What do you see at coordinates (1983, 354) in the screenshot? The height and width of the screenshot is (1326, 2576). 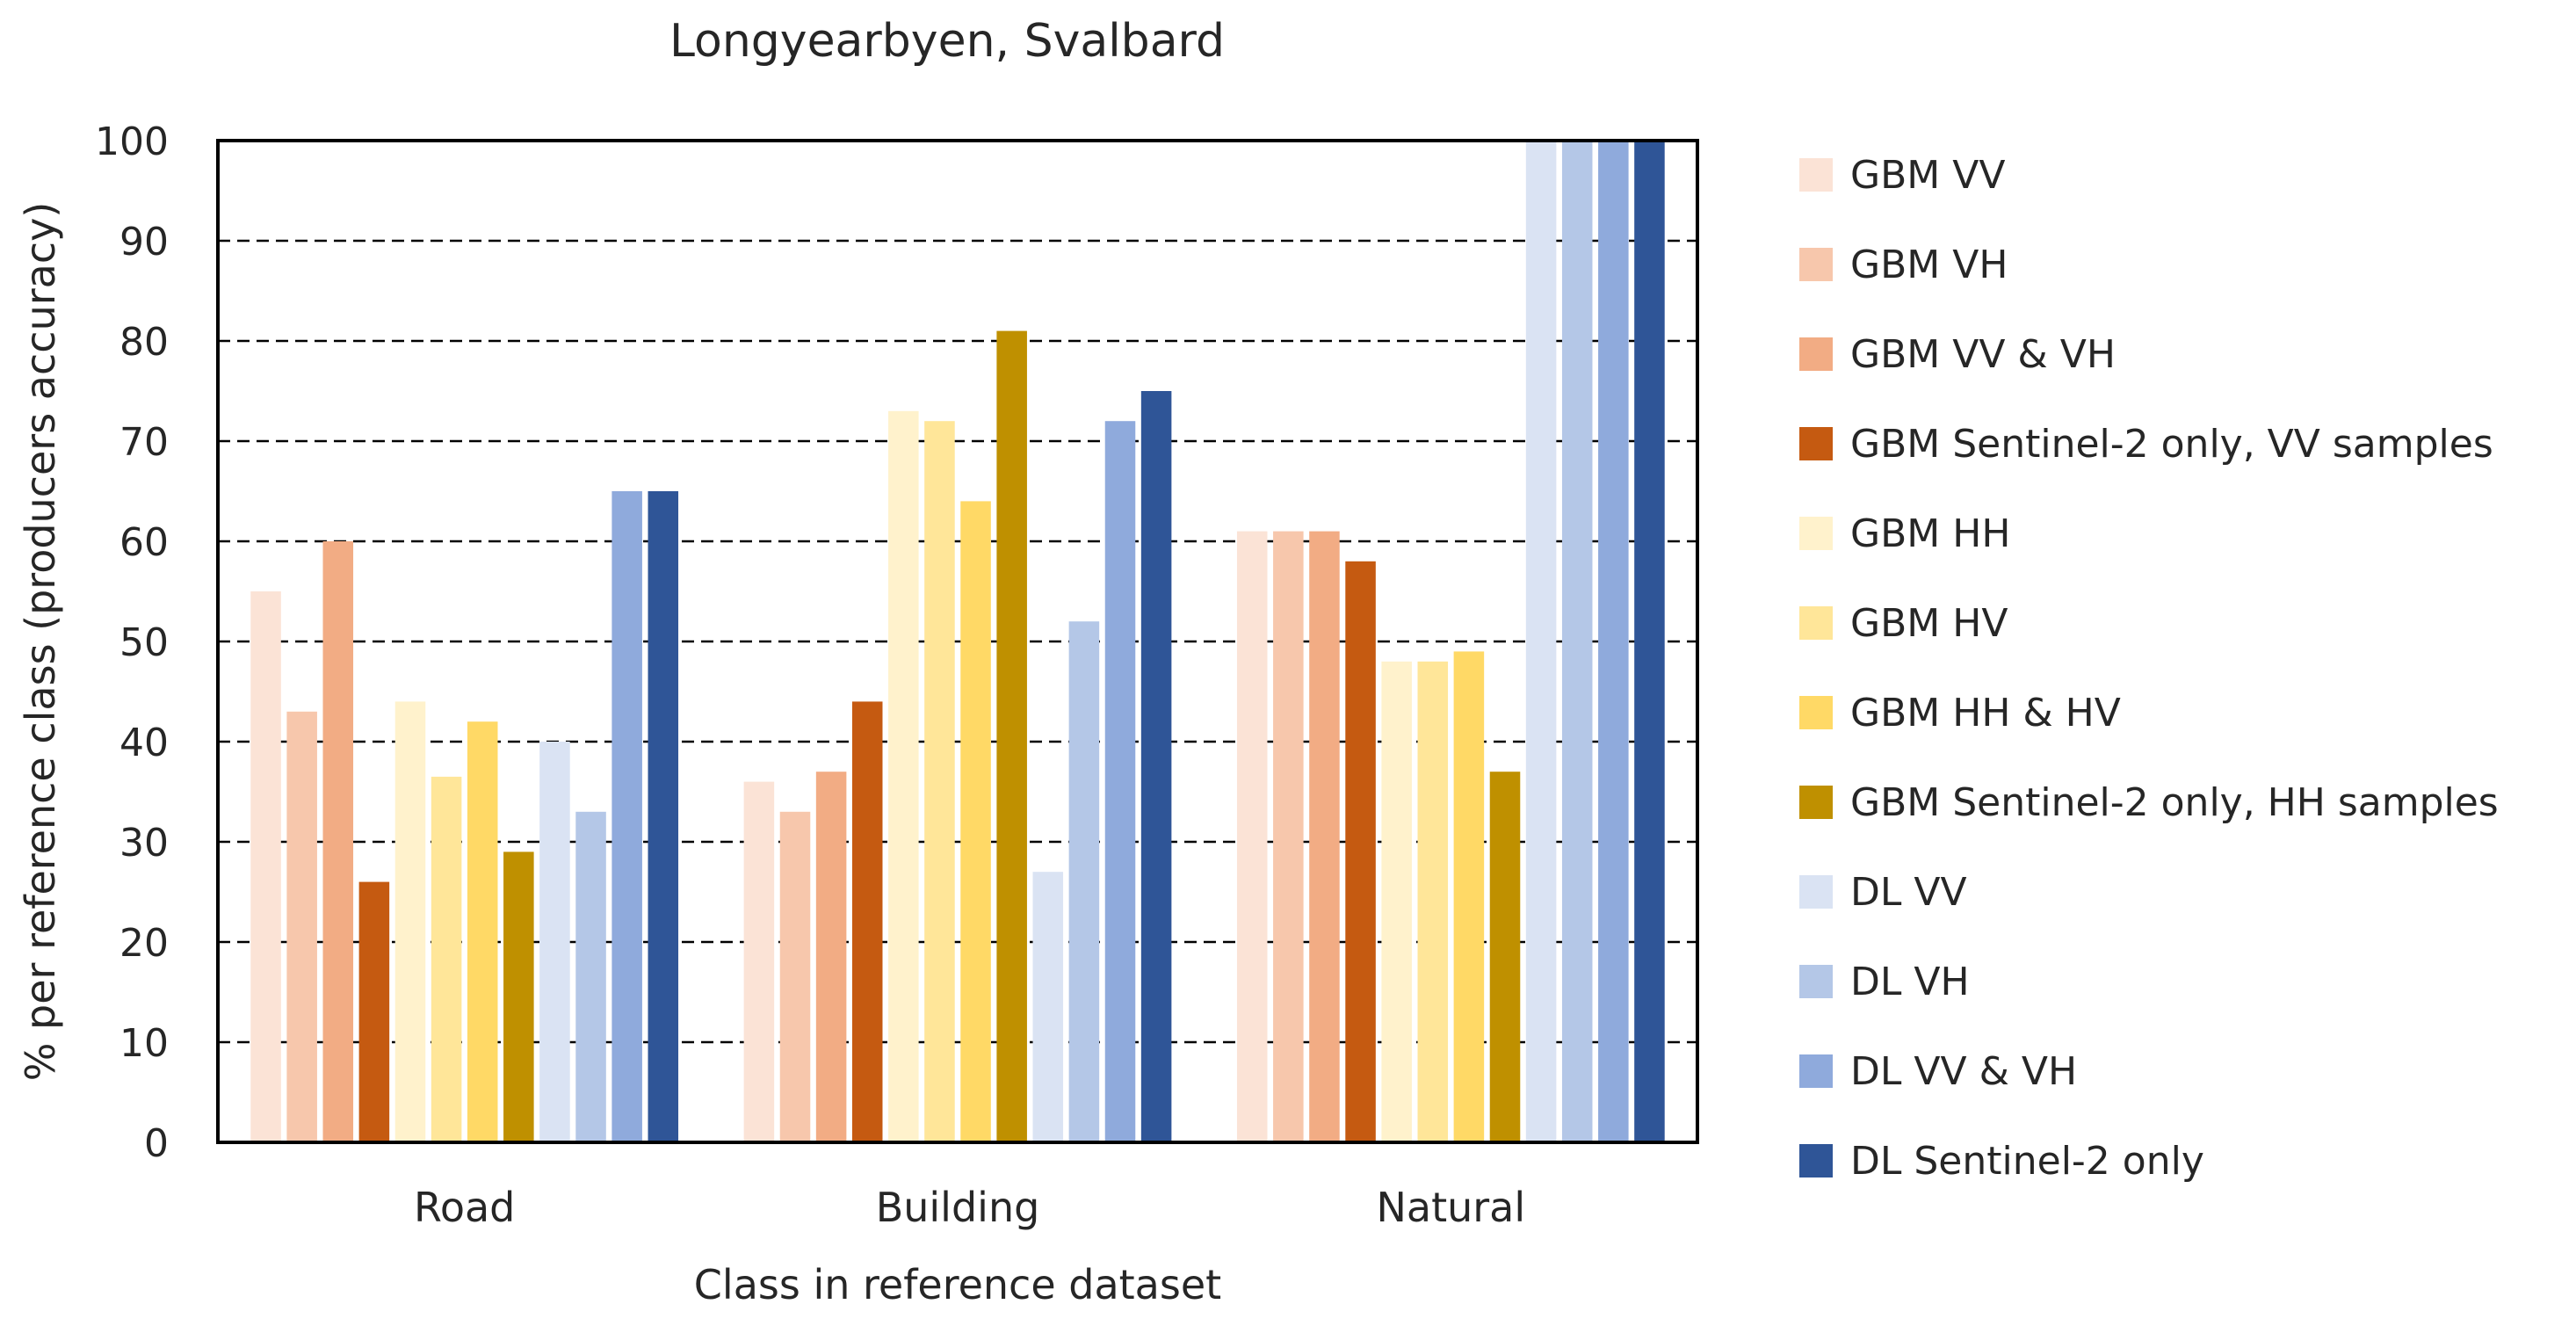 I see `legend-label: GBM VV & VH` at bounding box center [1983, 354].